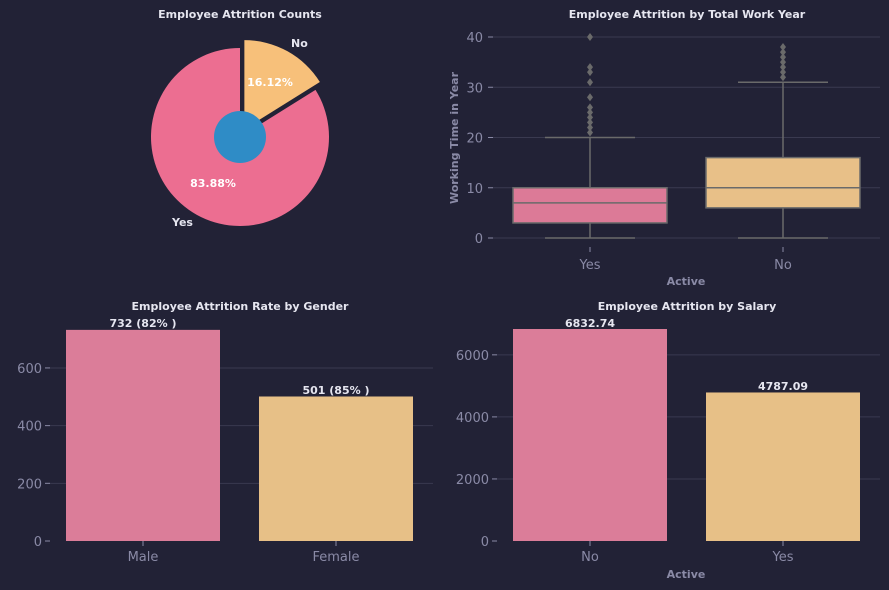  What do you see at coordinates (335, 557) in the screenshot?
I see `gender-xtick-female: Female` at bounding box center [335, 557].